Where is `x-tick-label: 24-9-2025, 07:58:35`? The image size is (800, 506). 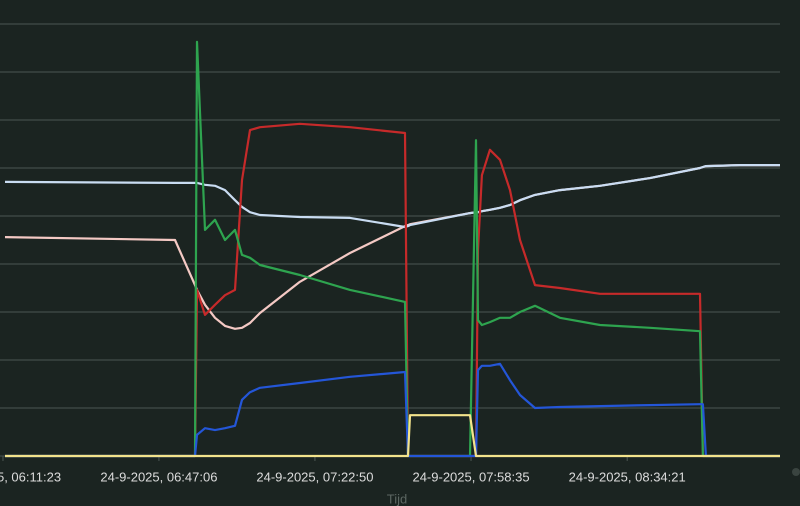
x-tick-label: 24-9-2025, 07:58:35 is located at coordinates (470, 476).